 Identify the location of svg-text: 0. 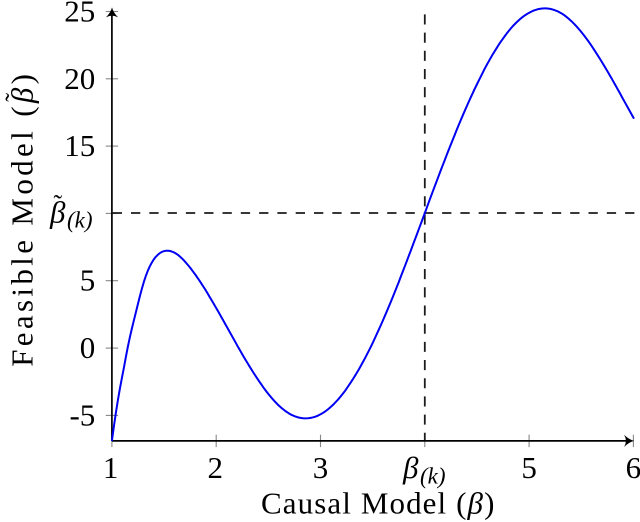
(88, 347).